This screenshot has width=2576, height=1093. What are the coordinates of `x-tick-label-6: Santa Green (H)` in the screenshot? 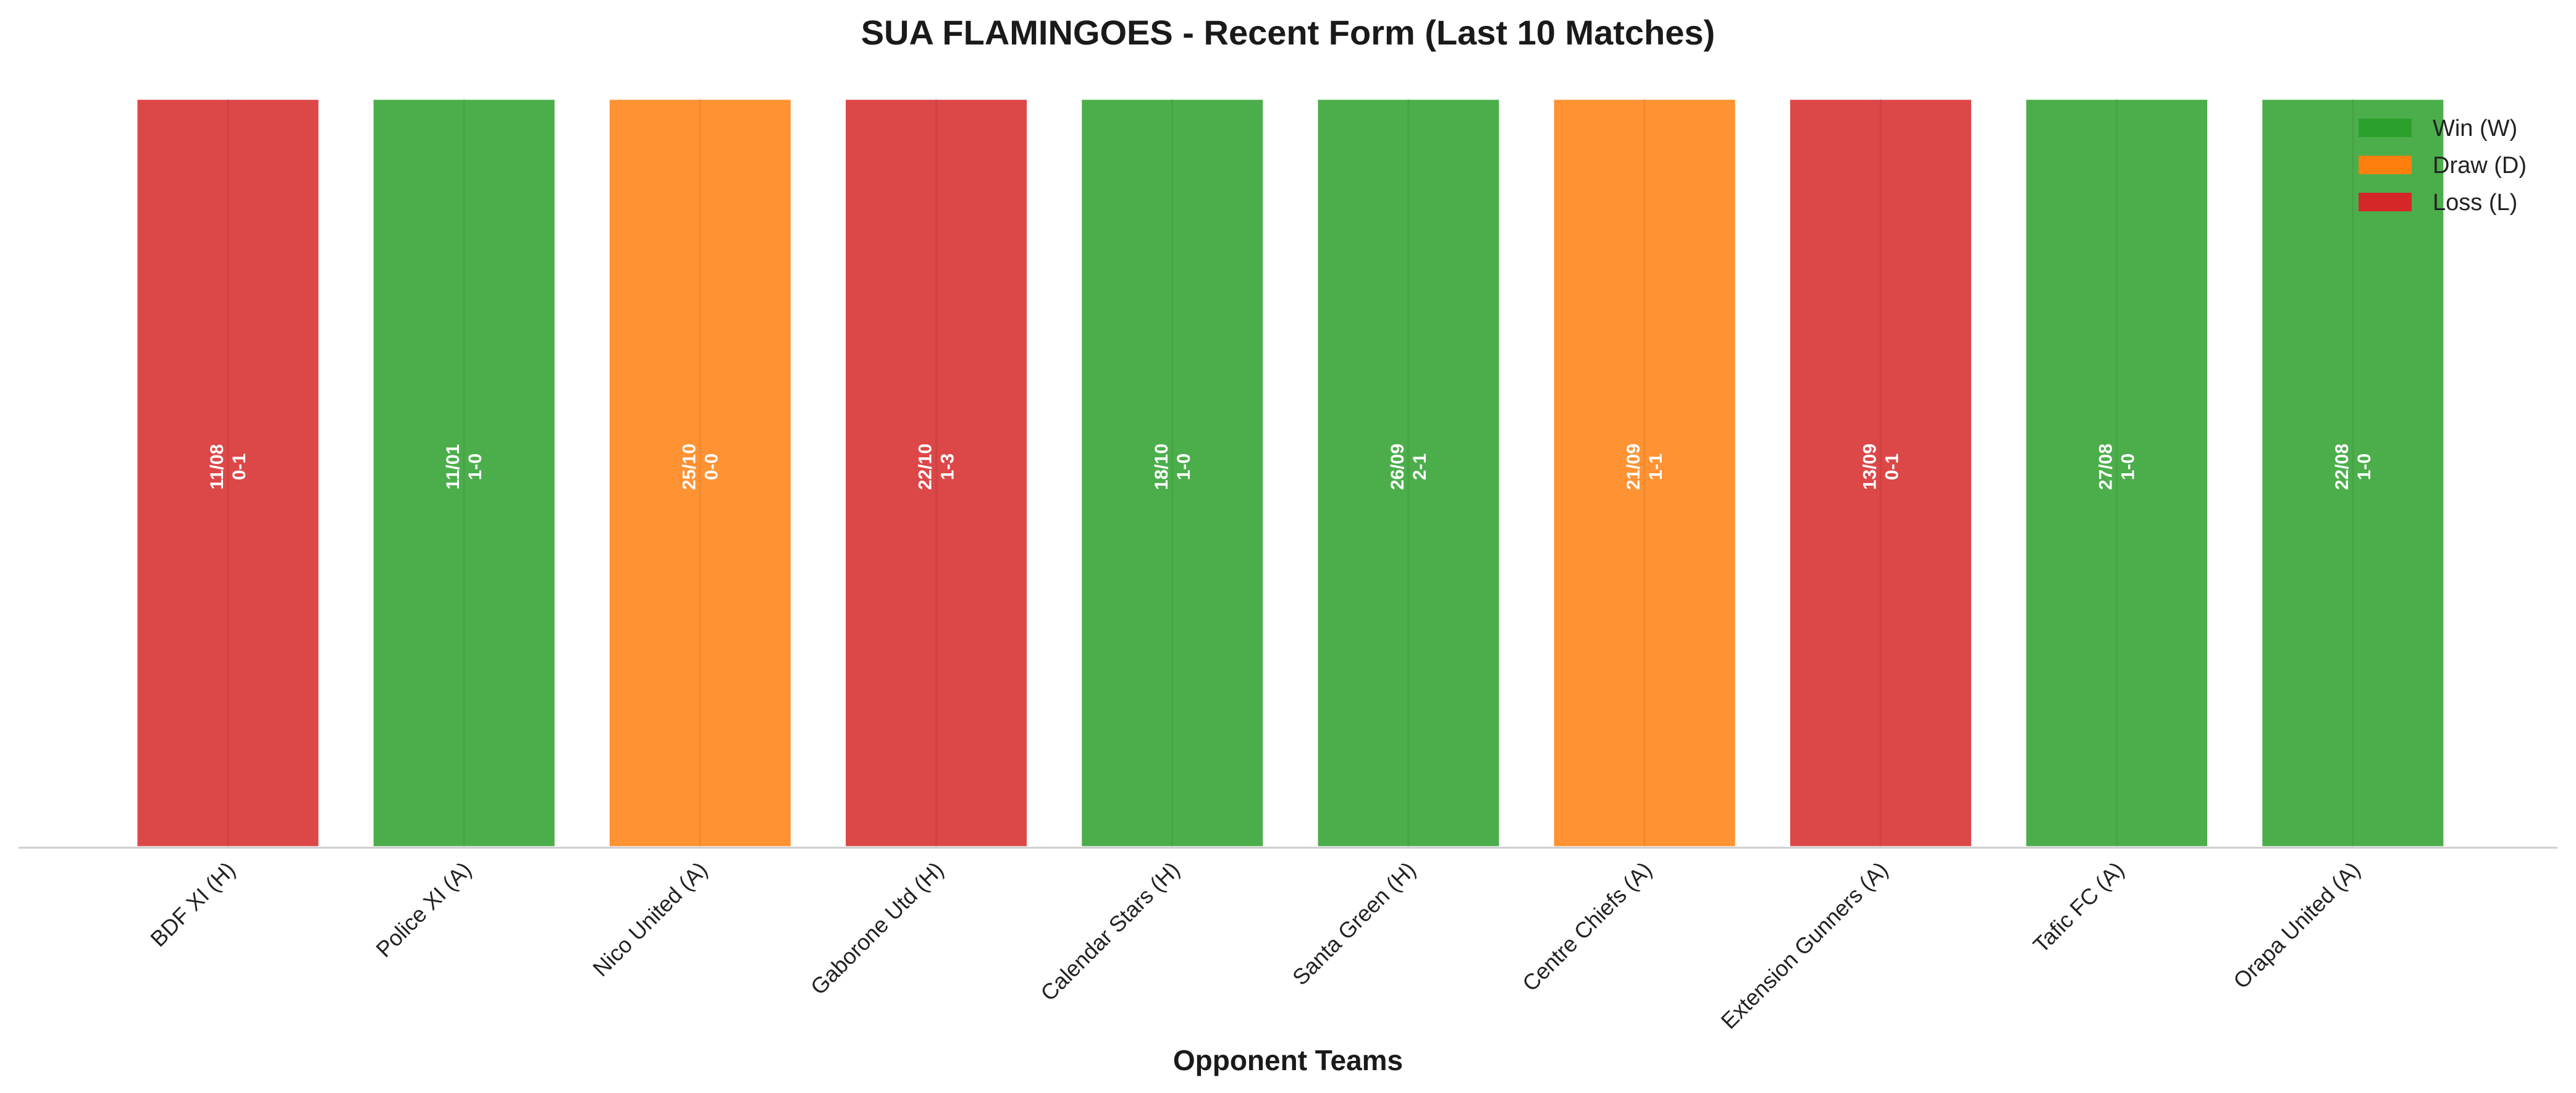 It's located at (1354, 923).